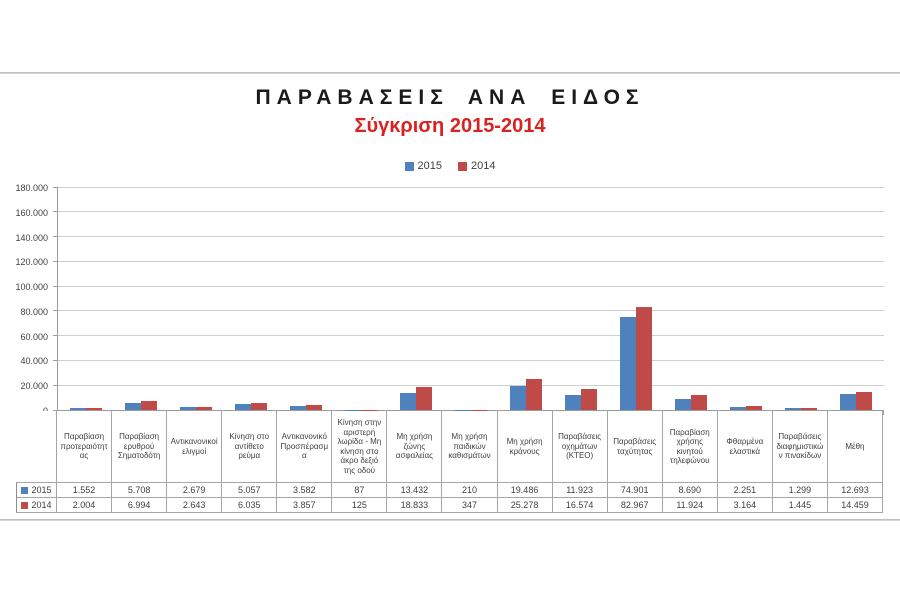 The height and width of the screenshot is (600, 900). I want to click on table-value-cell: 6.994, so click(140, 505).